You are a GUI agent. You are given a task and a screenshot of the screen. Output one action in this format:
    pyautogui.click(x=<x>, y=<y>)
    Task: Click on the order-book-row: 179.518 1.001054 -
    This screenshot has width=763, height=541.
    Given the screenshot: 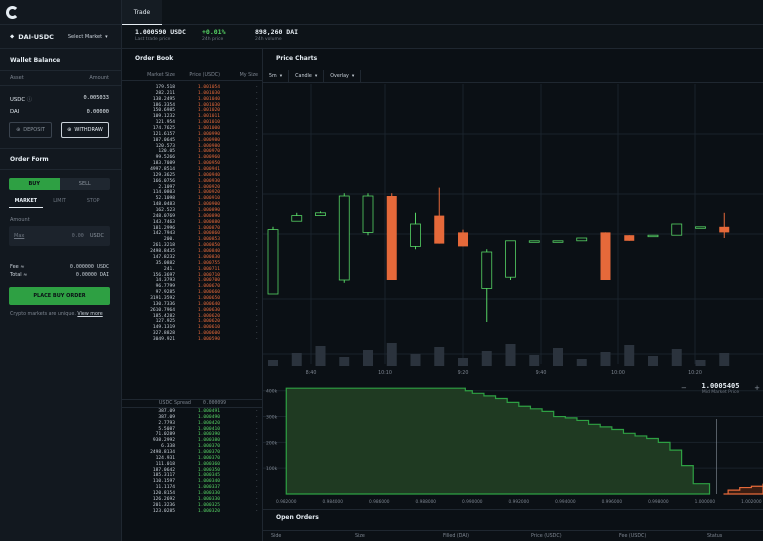 What is the action you would take?
    pyautogui.click(x=192, y=88)
    